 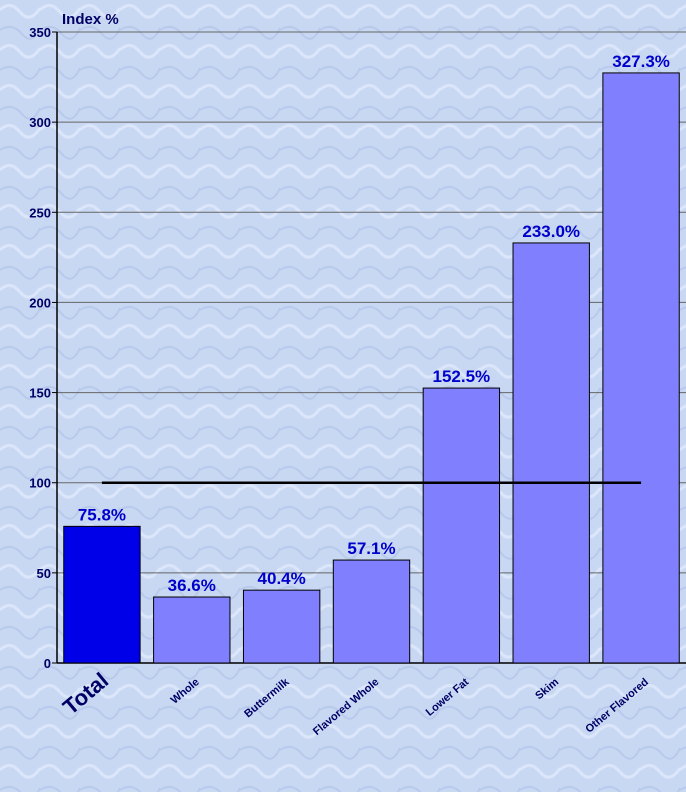 I want to click on data-label: 233.0%, so click(x=551, y=231).